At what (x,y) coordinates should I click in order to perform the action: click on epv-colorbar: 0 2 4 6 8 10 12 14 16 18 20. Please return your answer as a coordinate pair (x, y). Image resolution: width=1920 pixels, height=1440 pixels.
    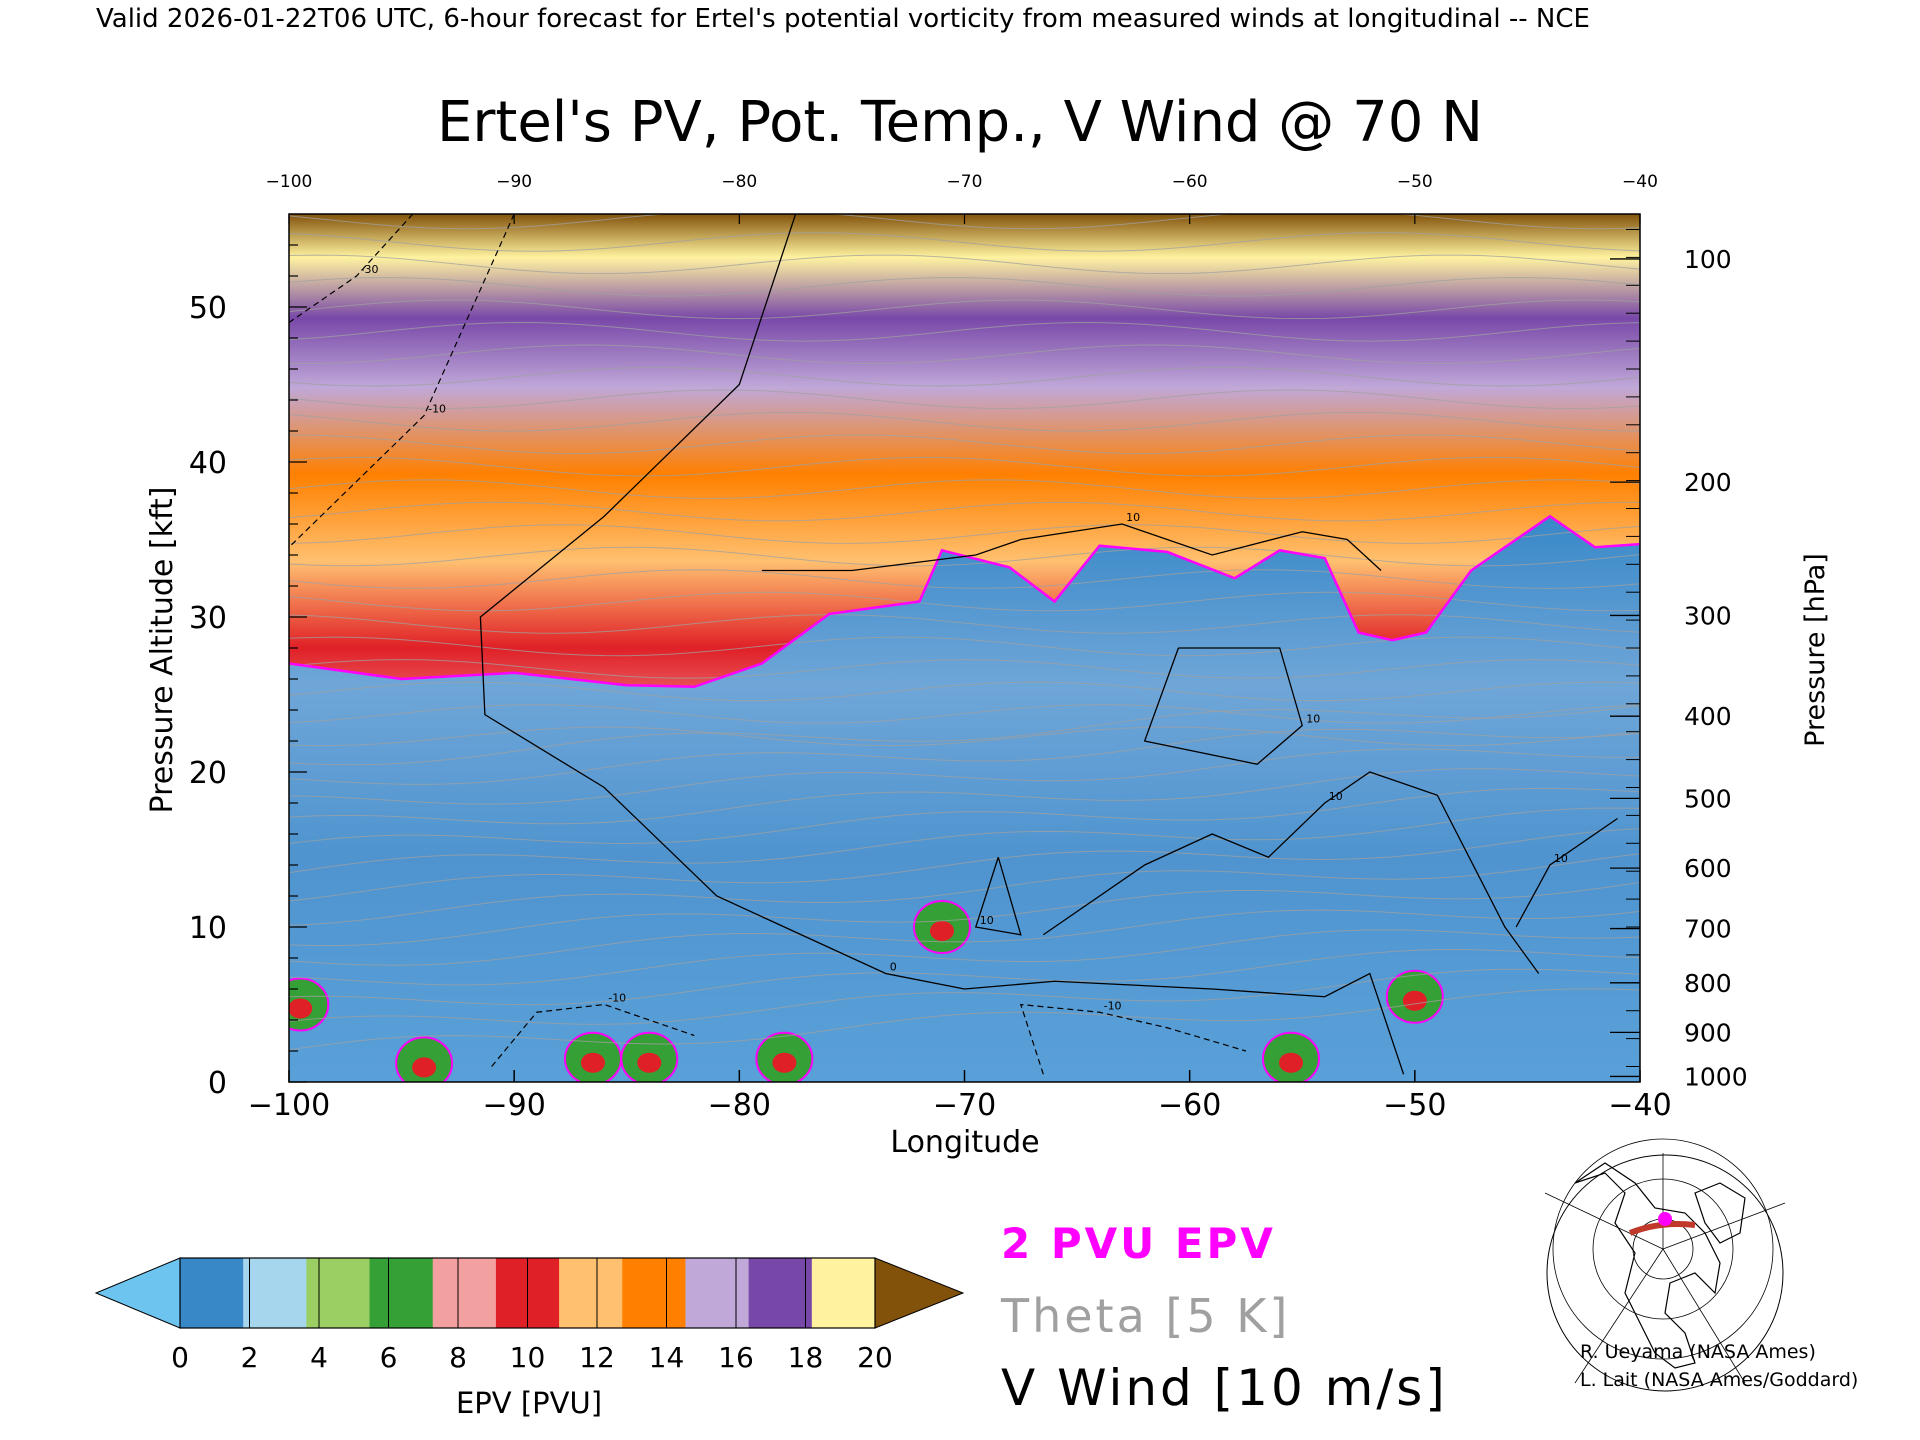
    Looking at the image, I should click on (529, 1315).